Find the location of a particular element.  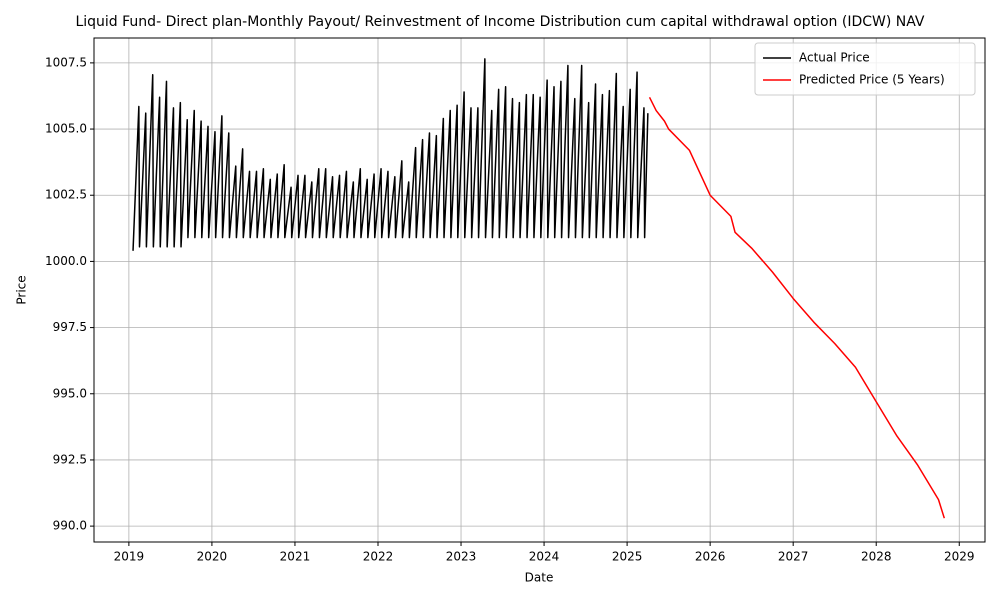

x-tick-label: 2024 is located at coordinates (544, 557).